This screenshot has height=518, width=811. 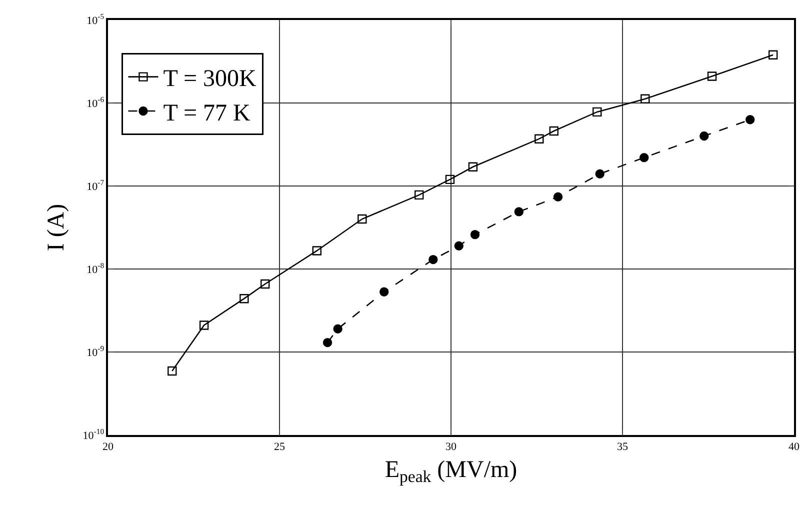 What do you see at coordinates (56, 228) in the screenshot?
I see `y-axis-title: I (A)` at bounding box center [56, 228].